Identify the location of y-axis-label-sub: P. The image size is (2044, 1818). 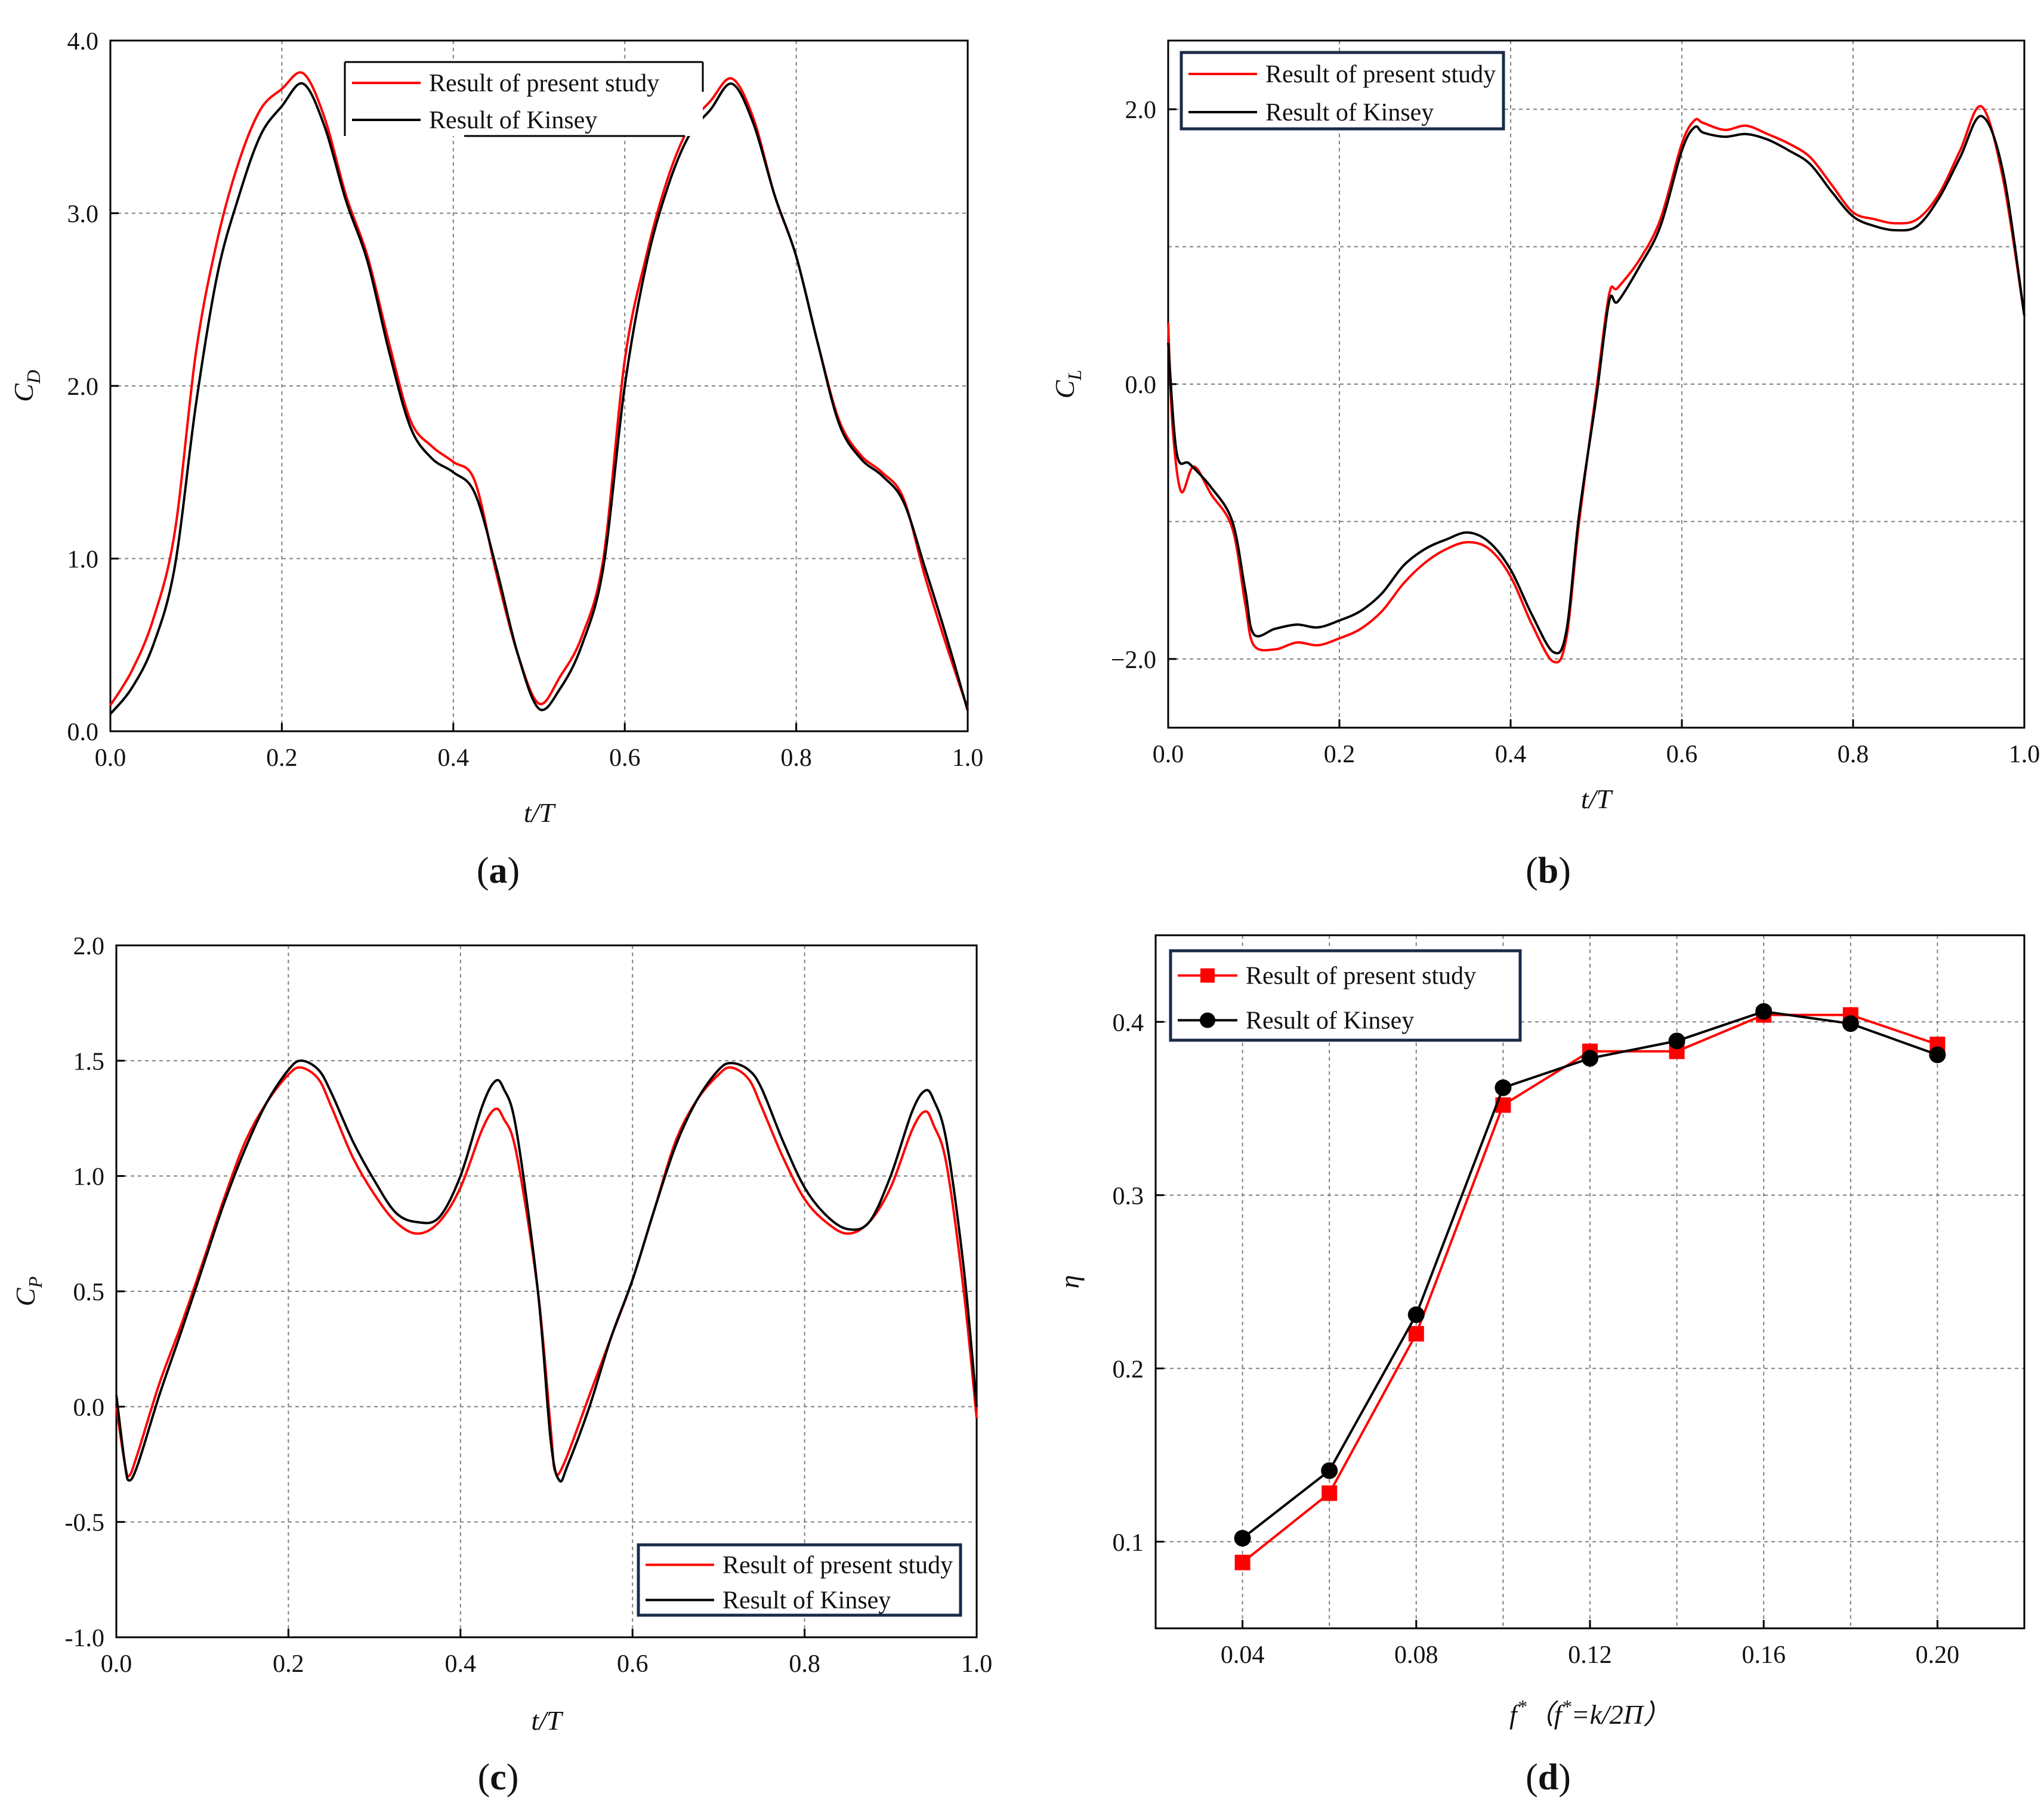
(35, 1282).